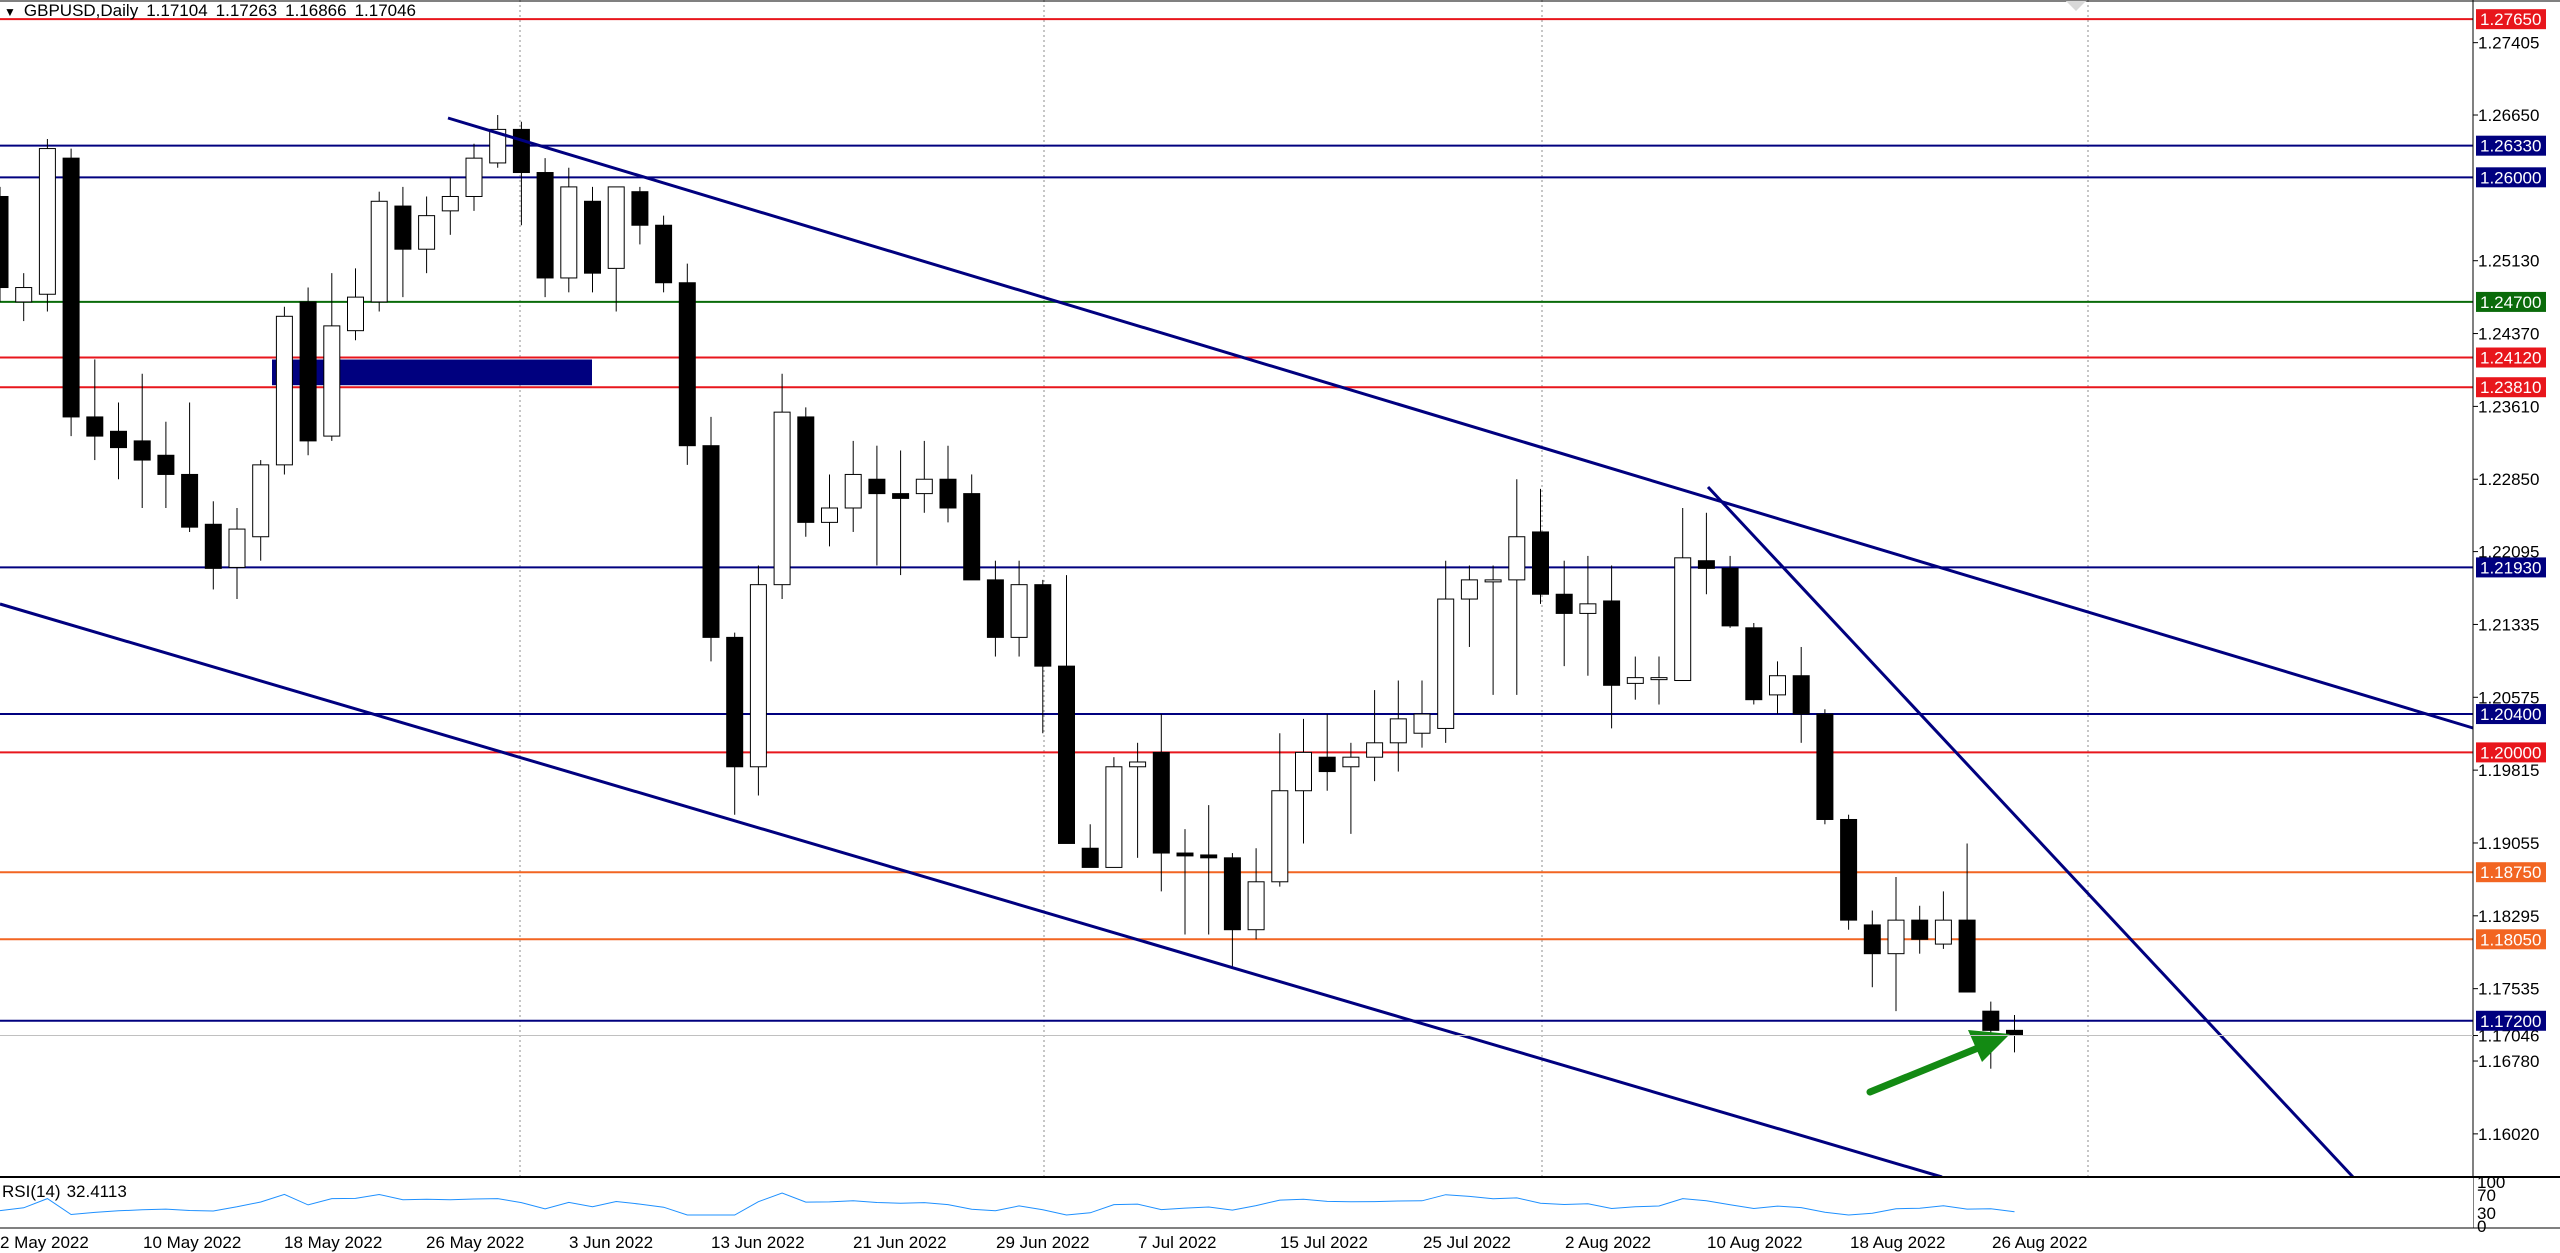 Image resolution: width=2560 pixels, height=1253 pixels. I want to click on level-label-text: 1.20400, so click(2510, 714).